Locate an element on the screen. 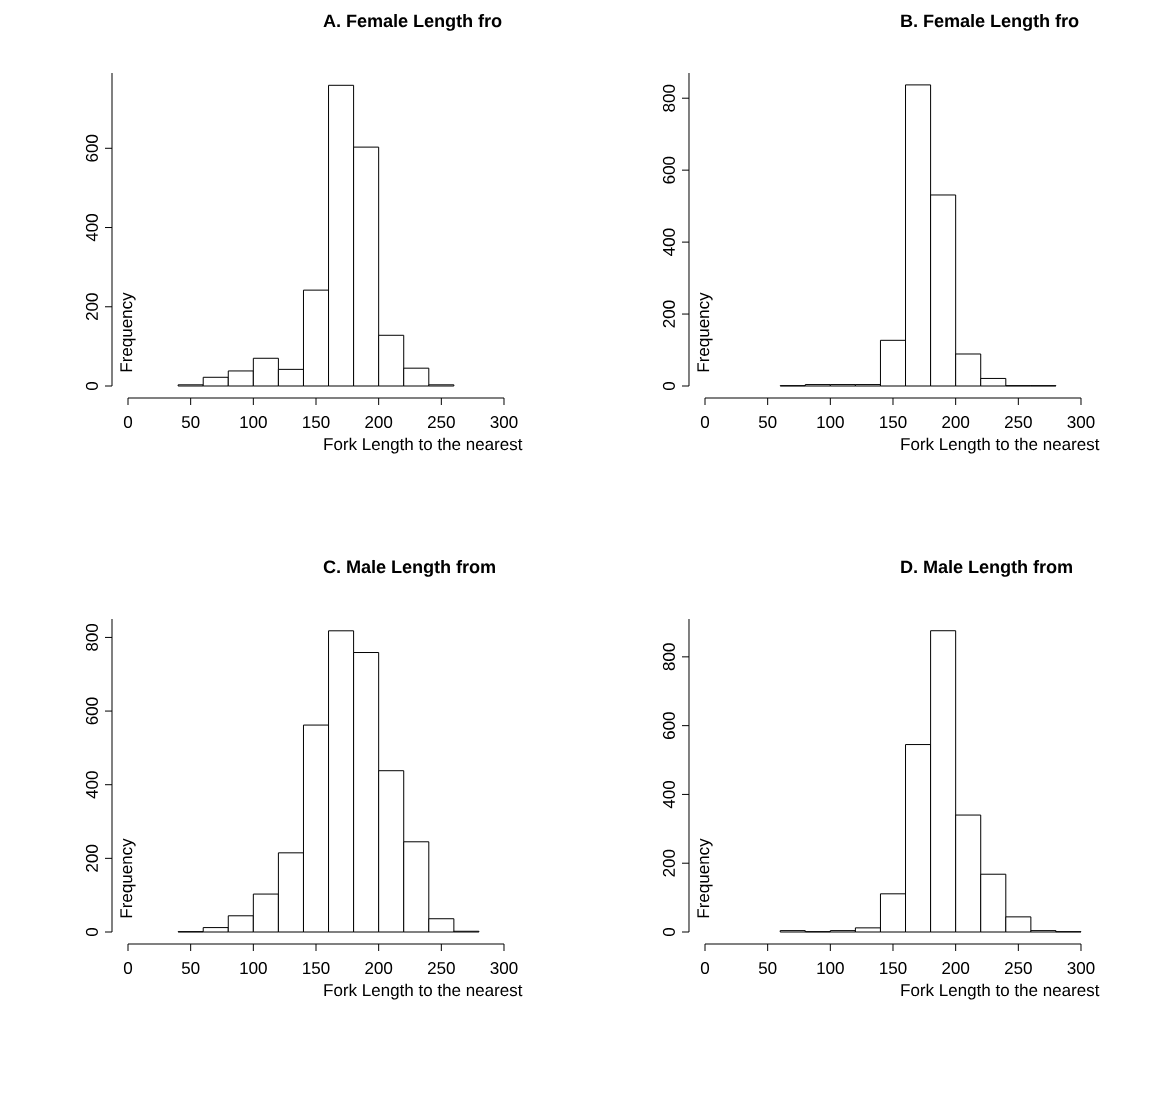 This screenshot has height=1093, width=1164. chart-title: B. Female Length fro is located at coordinates (990, 22).